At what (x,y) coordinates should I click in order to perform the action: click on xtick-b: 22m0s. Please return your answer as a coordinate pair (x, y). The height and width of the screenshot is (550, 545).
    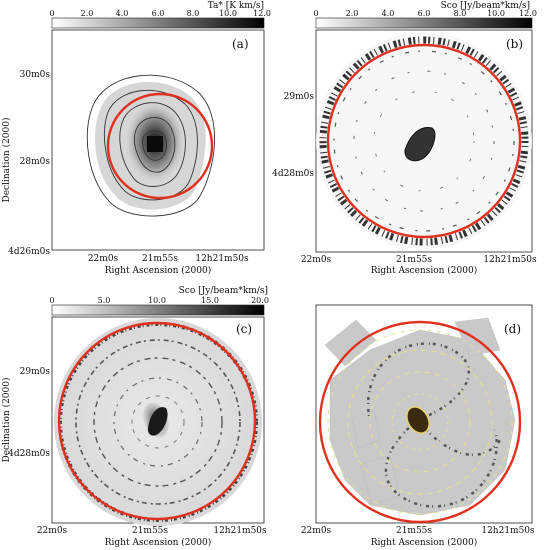
    Looking at the image, I should click on (316, 260).